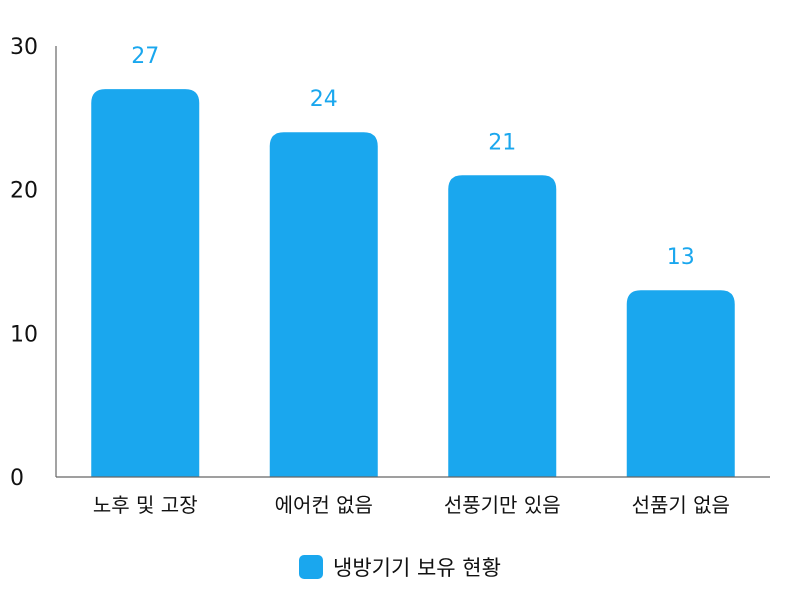  Describe the element at coordinates (324, 505) in the screenshot. I see `x-tick-label: 에어컨 없음` at that location.